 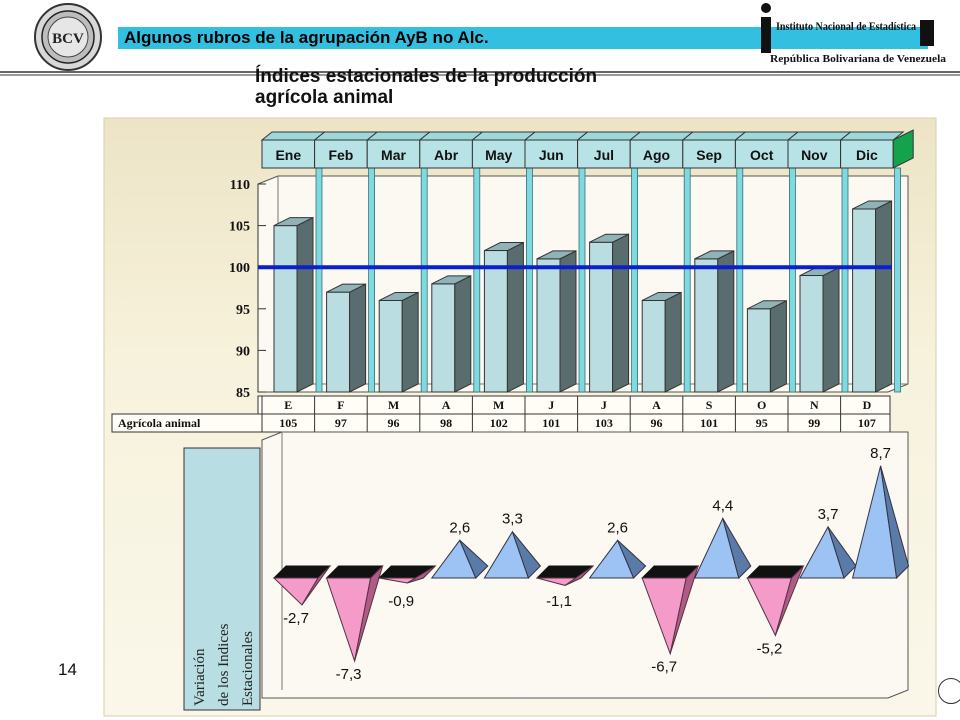 What do you see at coordinates (867, 155) in the screenshot?
I see `month-label: Dic` at bounding box center [867, 155].